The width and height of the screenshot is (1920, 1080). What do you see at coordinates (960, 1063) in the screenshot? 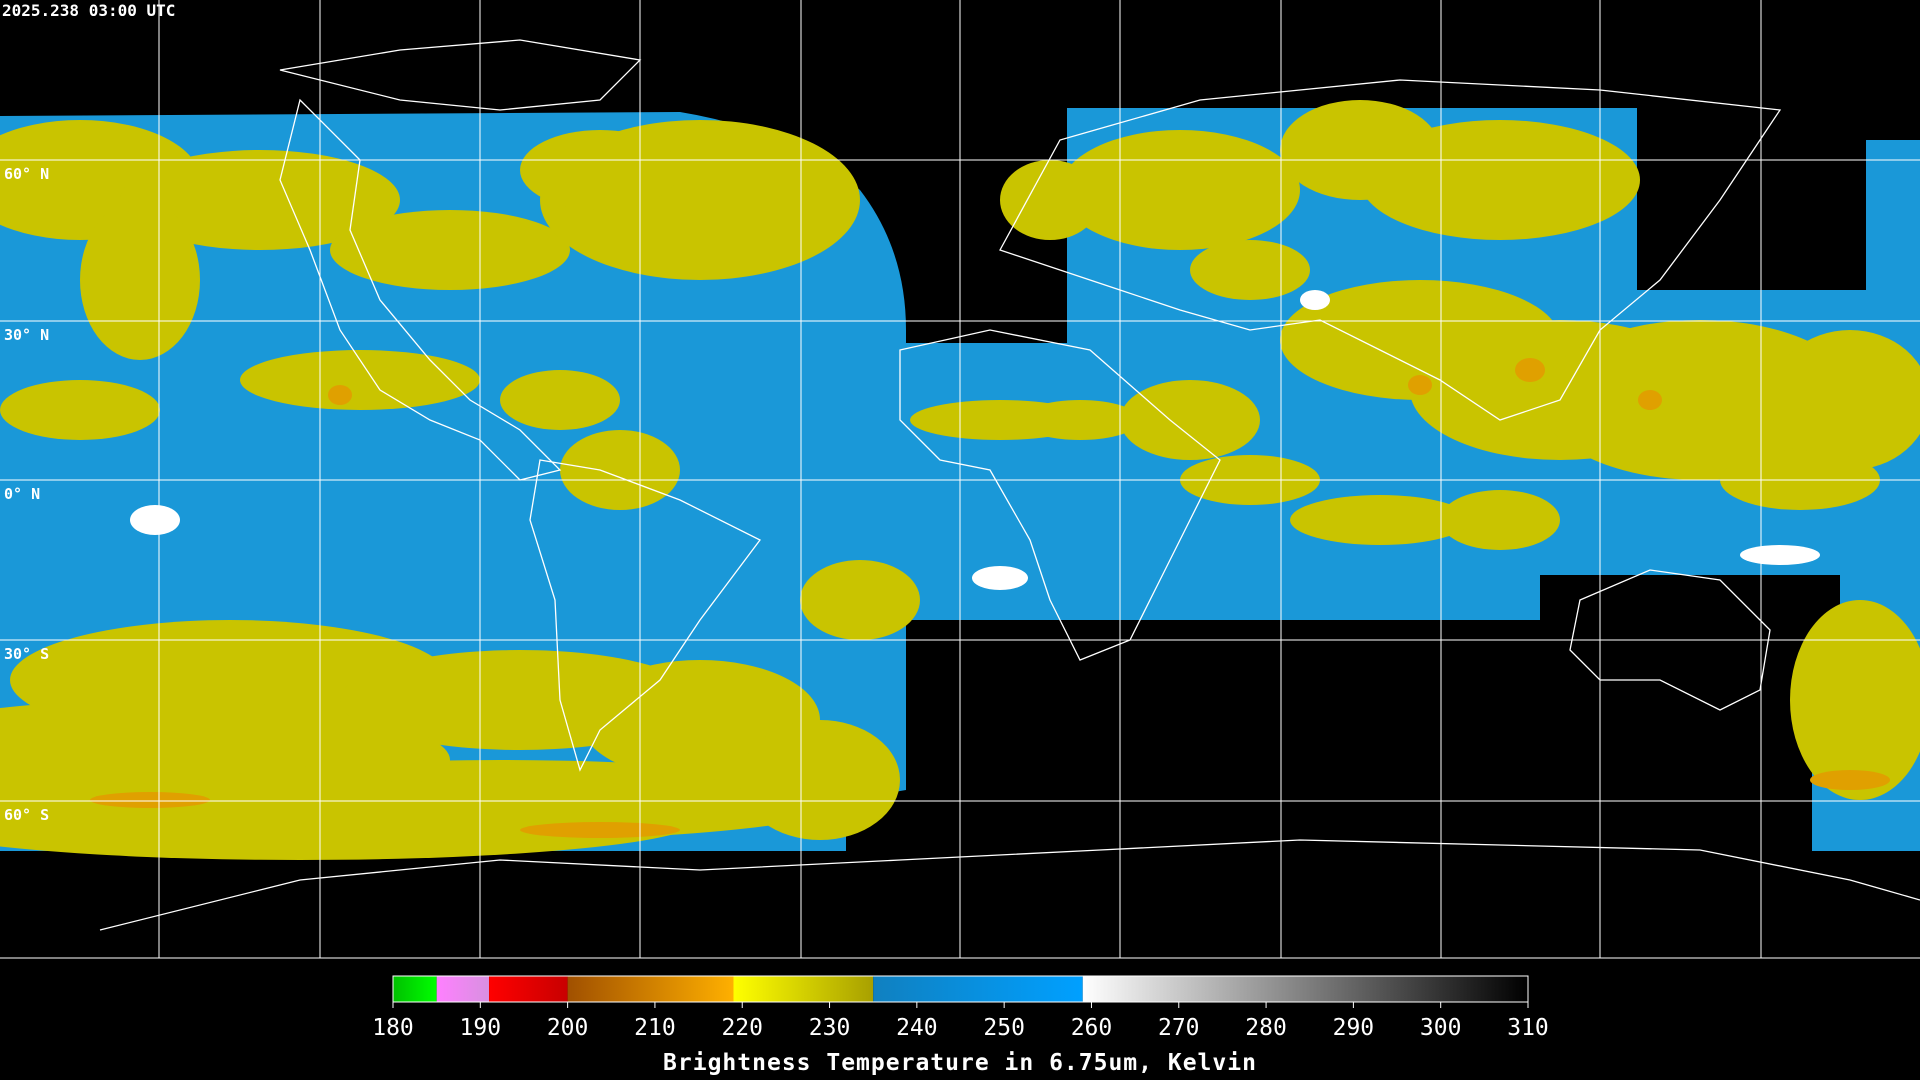
I see `colorbar-title: Brightness Temperature in 6.75um, Kelvin` at bounding box center [960, 1063].